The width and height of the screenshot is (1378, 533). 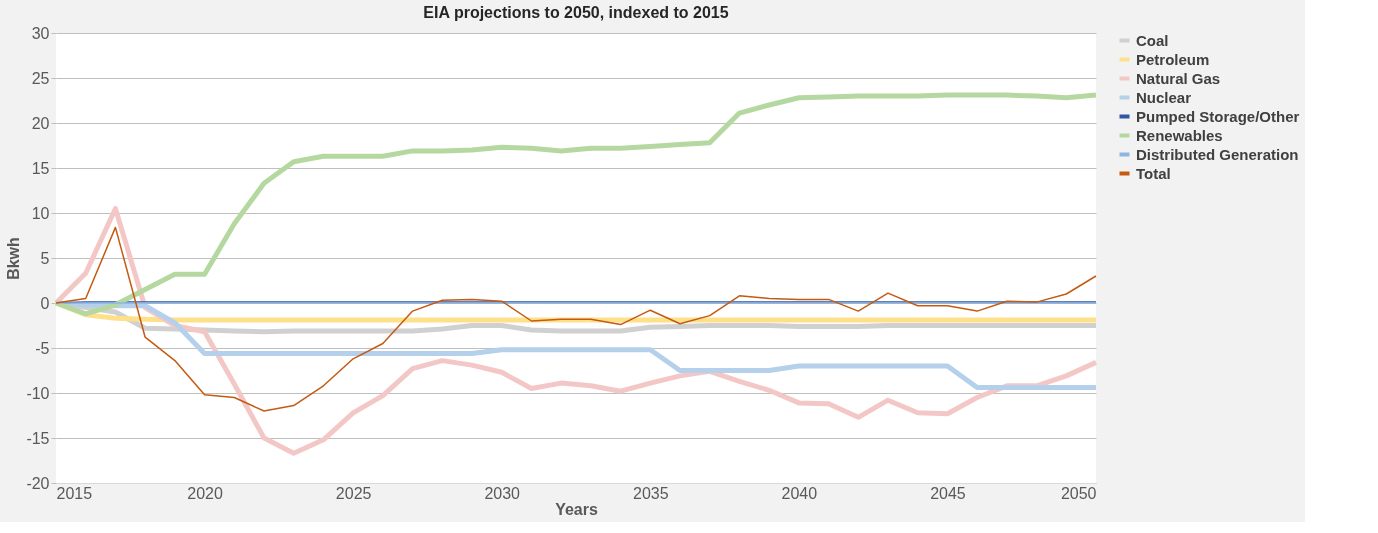 I want to click on y-axis-title: Bkwh, so click(x=14, y=258).